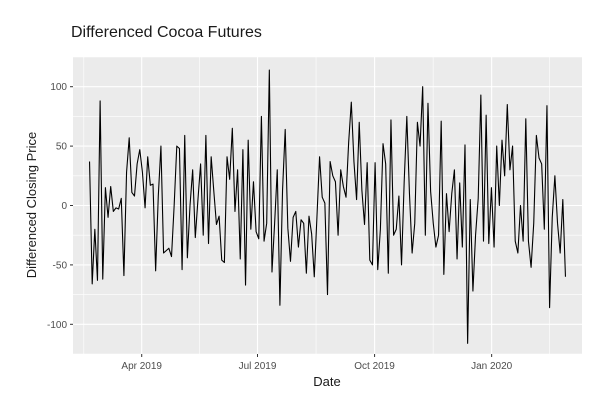  What do you see at coordinates (60, 206) in the screenshot?
I see `y-axis: -100 -50 0 50 100` at bounding box center [60, 206].